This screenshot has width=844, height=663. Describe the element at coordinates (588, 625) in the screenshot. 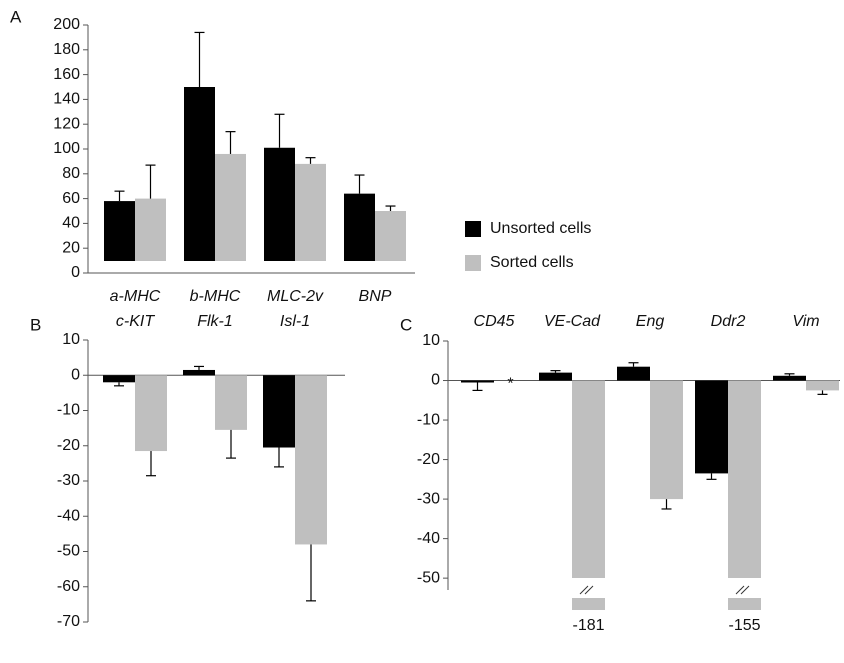

I see `value-label: -181` at that location.